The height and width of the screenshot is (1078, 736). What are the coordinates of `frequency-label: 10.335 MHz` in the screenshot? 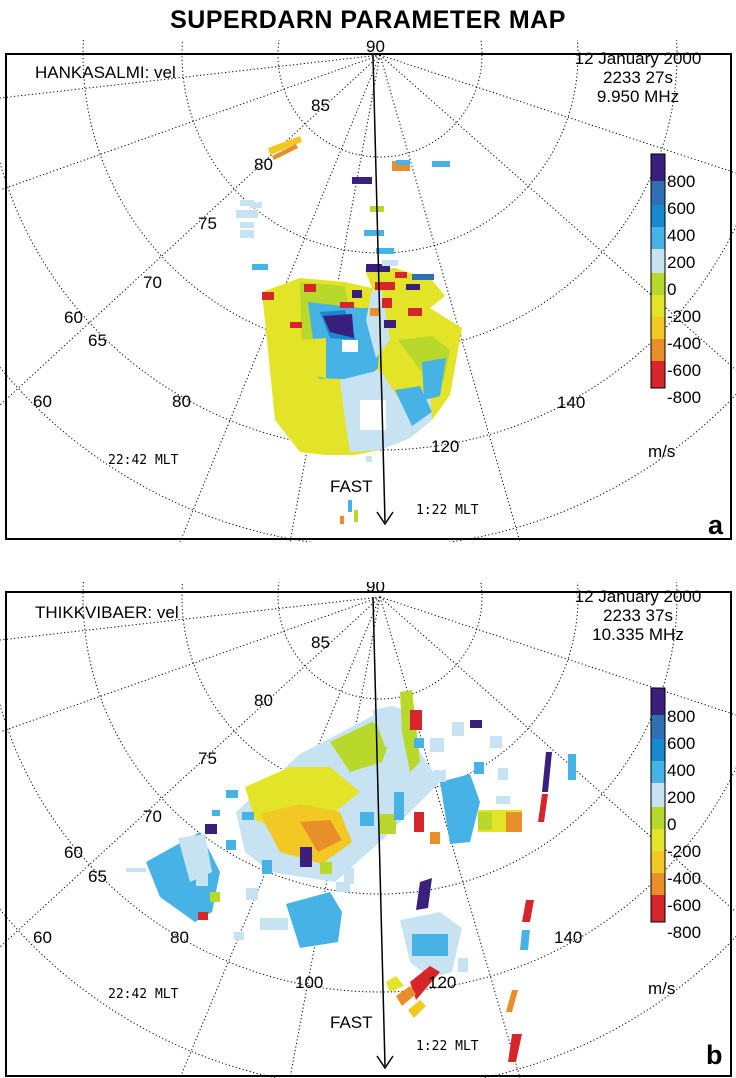 It's located at (638, 634).